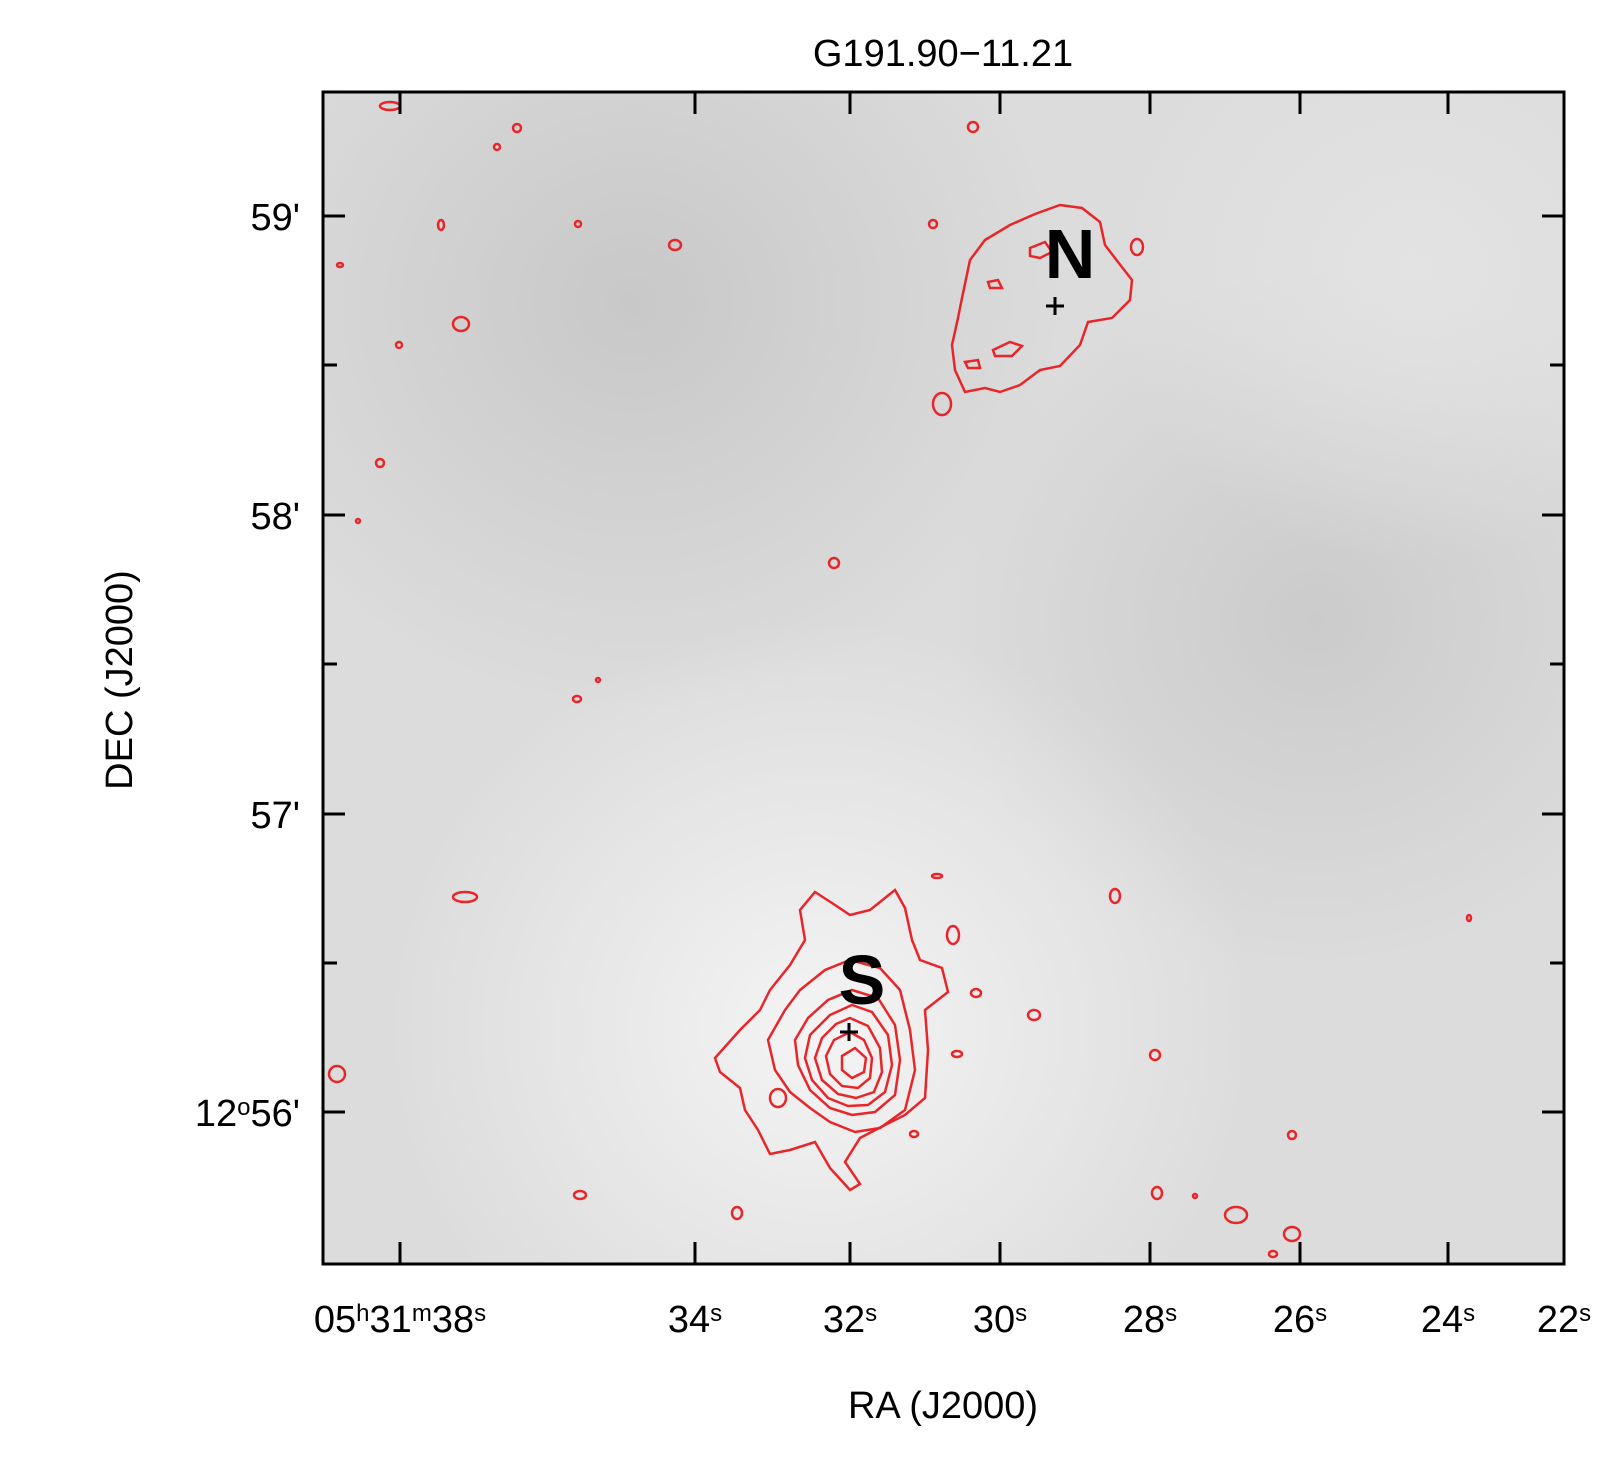 Image resolution: width=1620 pixels, height=1468 pixels. What do you see at coordinates (1042, 298) in the screenshot?
I see `contour-north-outer` at bounding box center [1042, 298].